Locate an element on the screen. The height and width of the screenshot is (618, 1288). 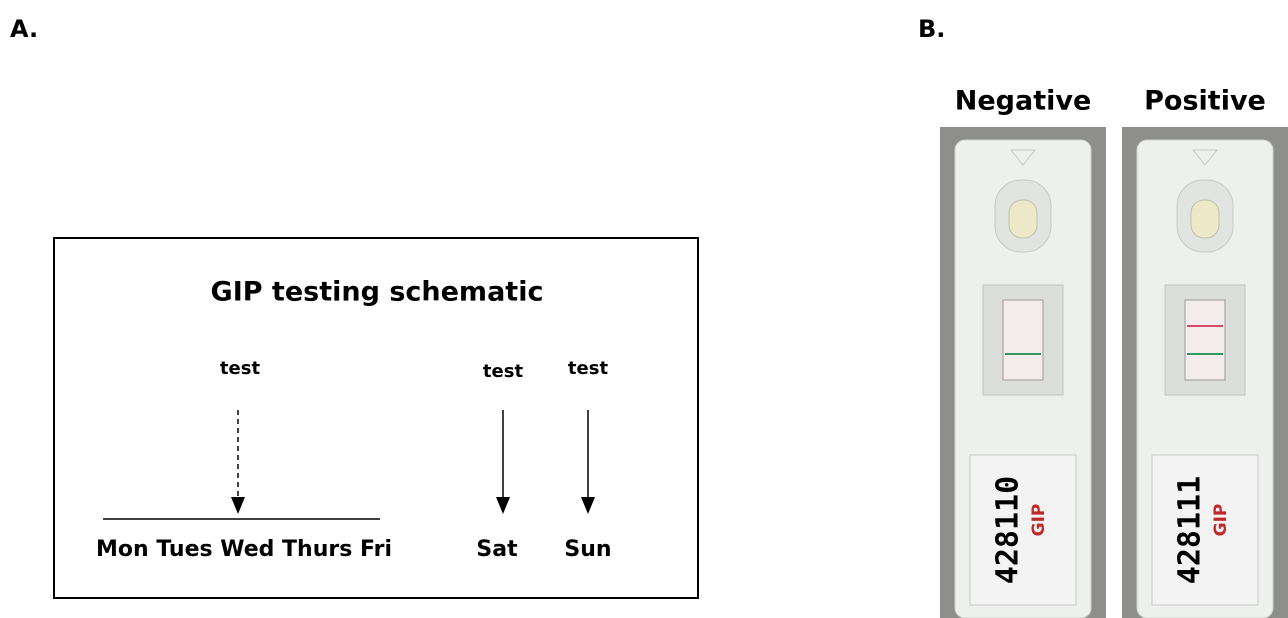
schematic-title: GIP testing schematic is located at coordinates (377, 292).